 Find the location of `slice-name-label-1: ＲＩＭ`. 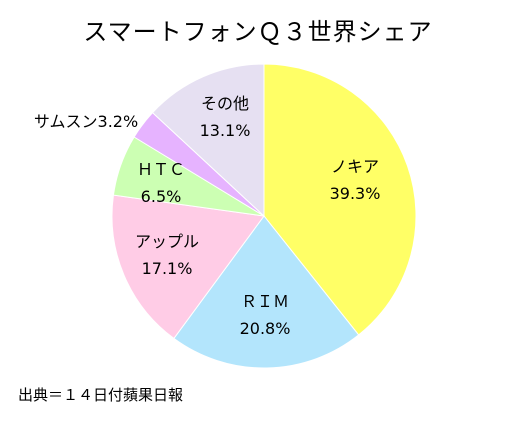

slice-name-label-1: ＲＩＭ is located at coordinates (265, 301).